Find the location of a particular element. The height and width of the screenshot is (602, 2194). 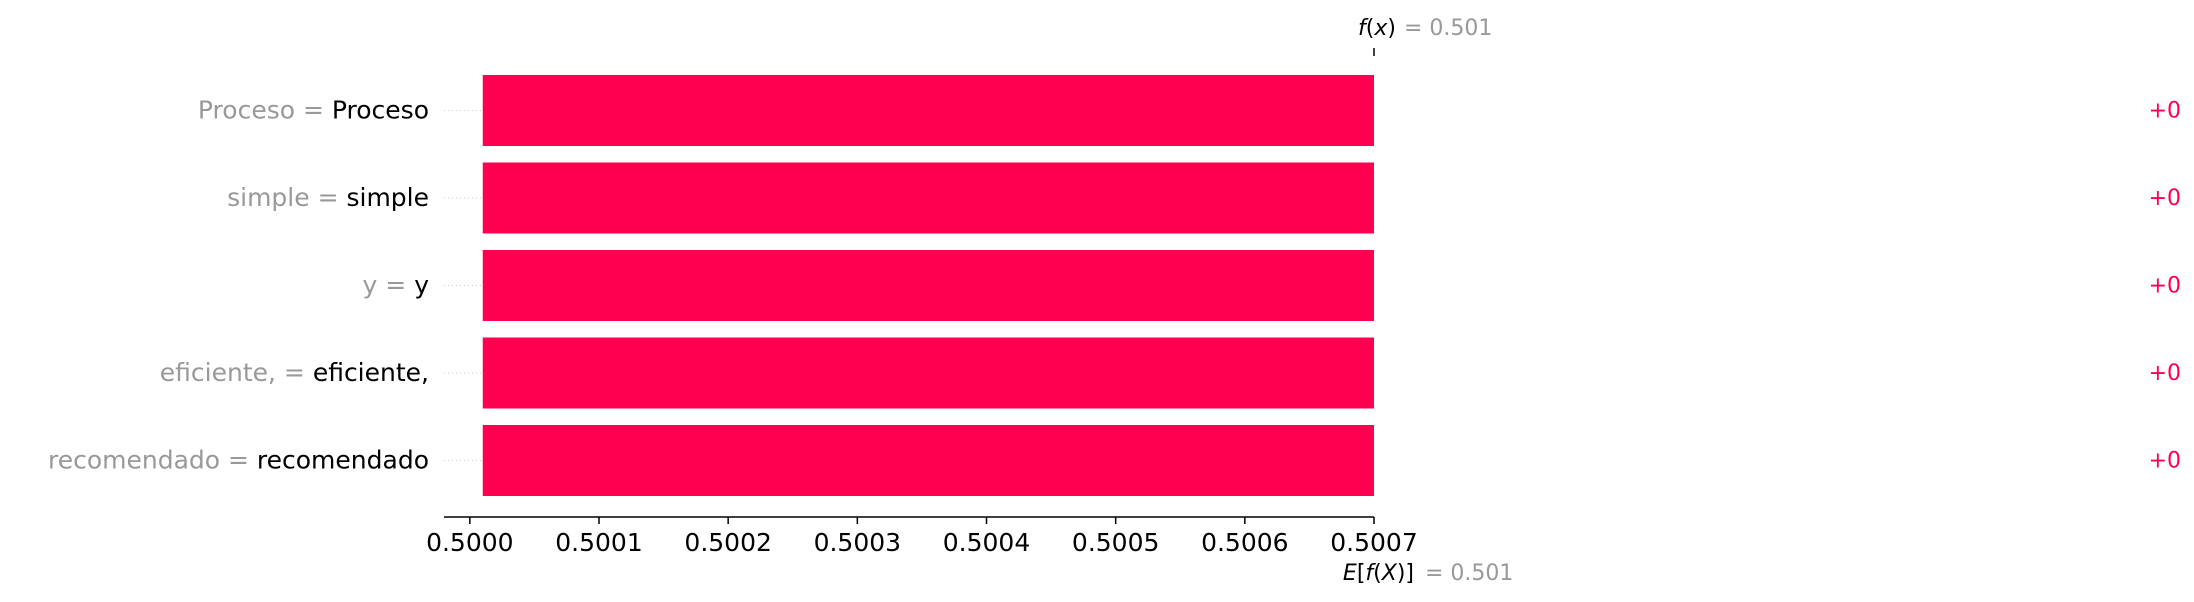

x-tick-label: 0.5007 is located at coordinates (1373, 542).